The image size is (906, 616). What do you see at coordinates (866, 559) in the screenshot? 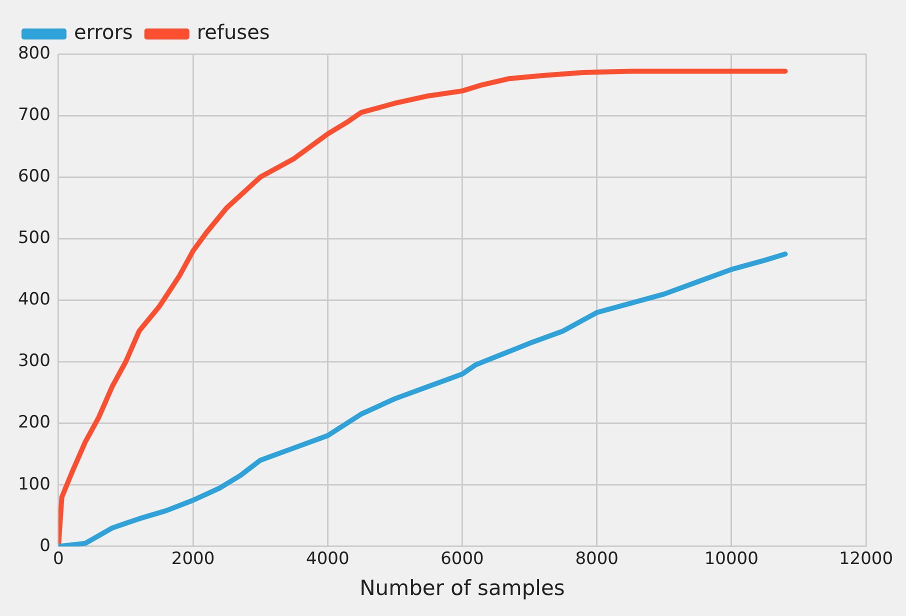
I see `x-tick-label: 12000` at bounding box center [866, 559].